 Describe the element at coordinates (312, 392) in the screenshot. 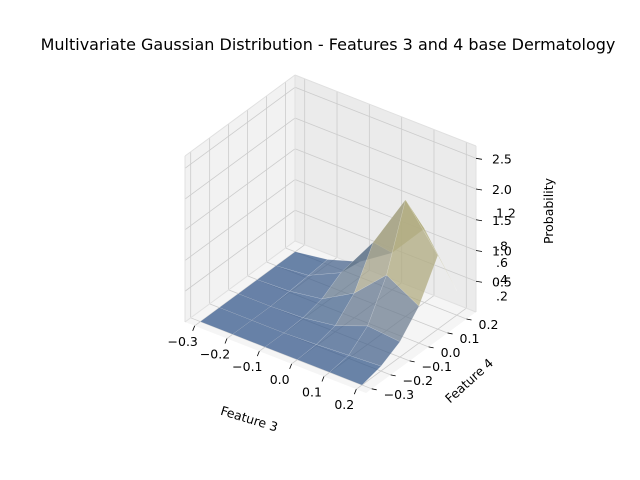

I see `x-tick-label: 0.1` at that location.